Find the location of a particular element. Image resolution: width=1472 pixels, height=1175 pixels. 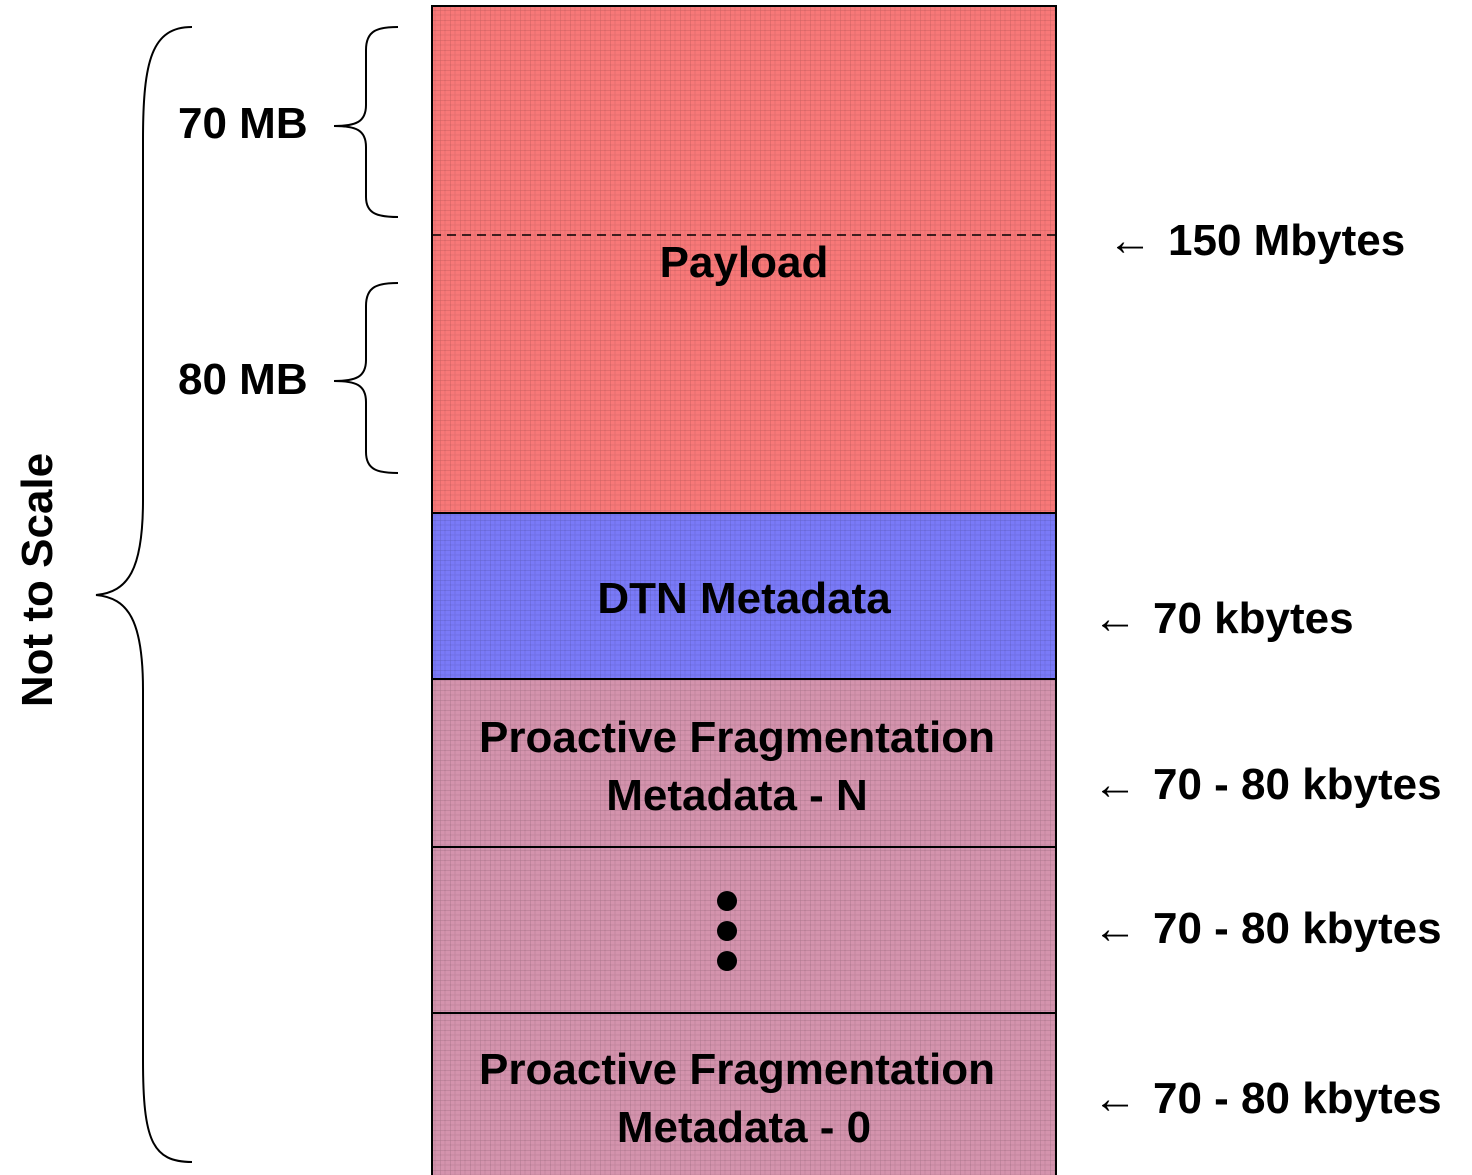

payload-label: Payload is located at coordinates (744, 262).